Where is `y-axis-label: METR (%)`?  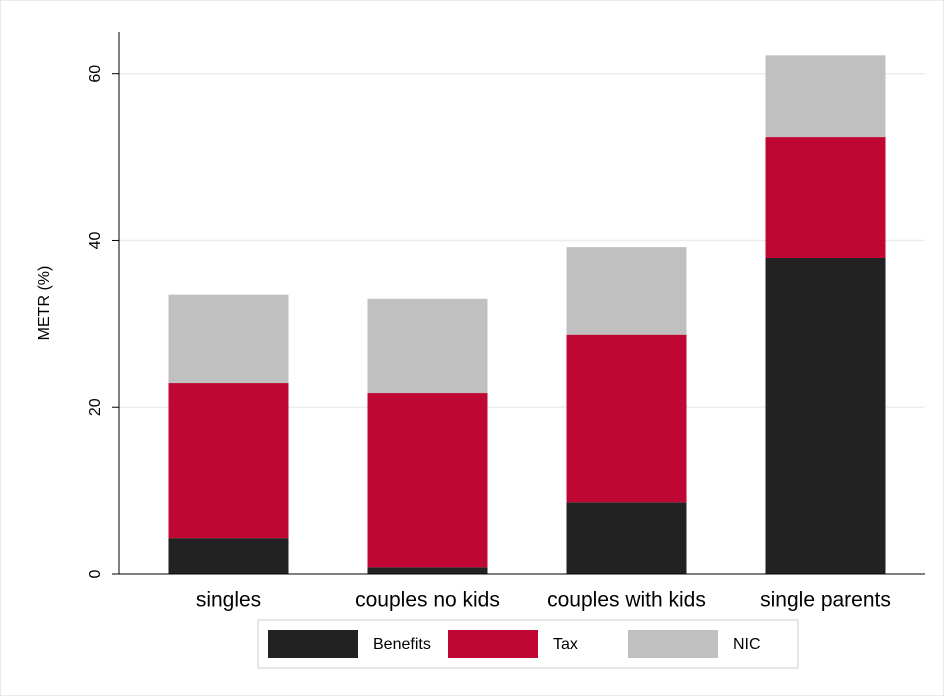 y-axis-label: METR (%) is located at coordinates (44, 303).